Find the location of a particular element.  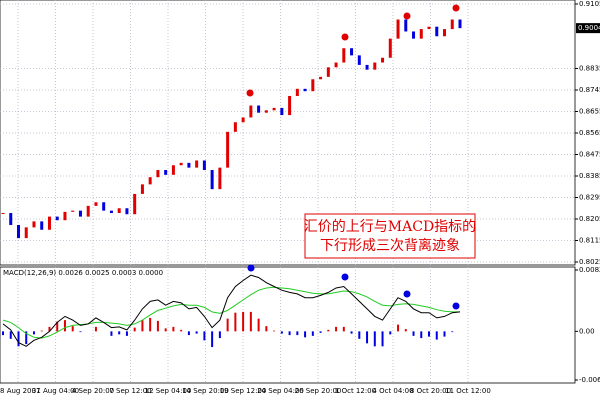

y-tick-label: 0.8835 is located at coordinates (589, 69).